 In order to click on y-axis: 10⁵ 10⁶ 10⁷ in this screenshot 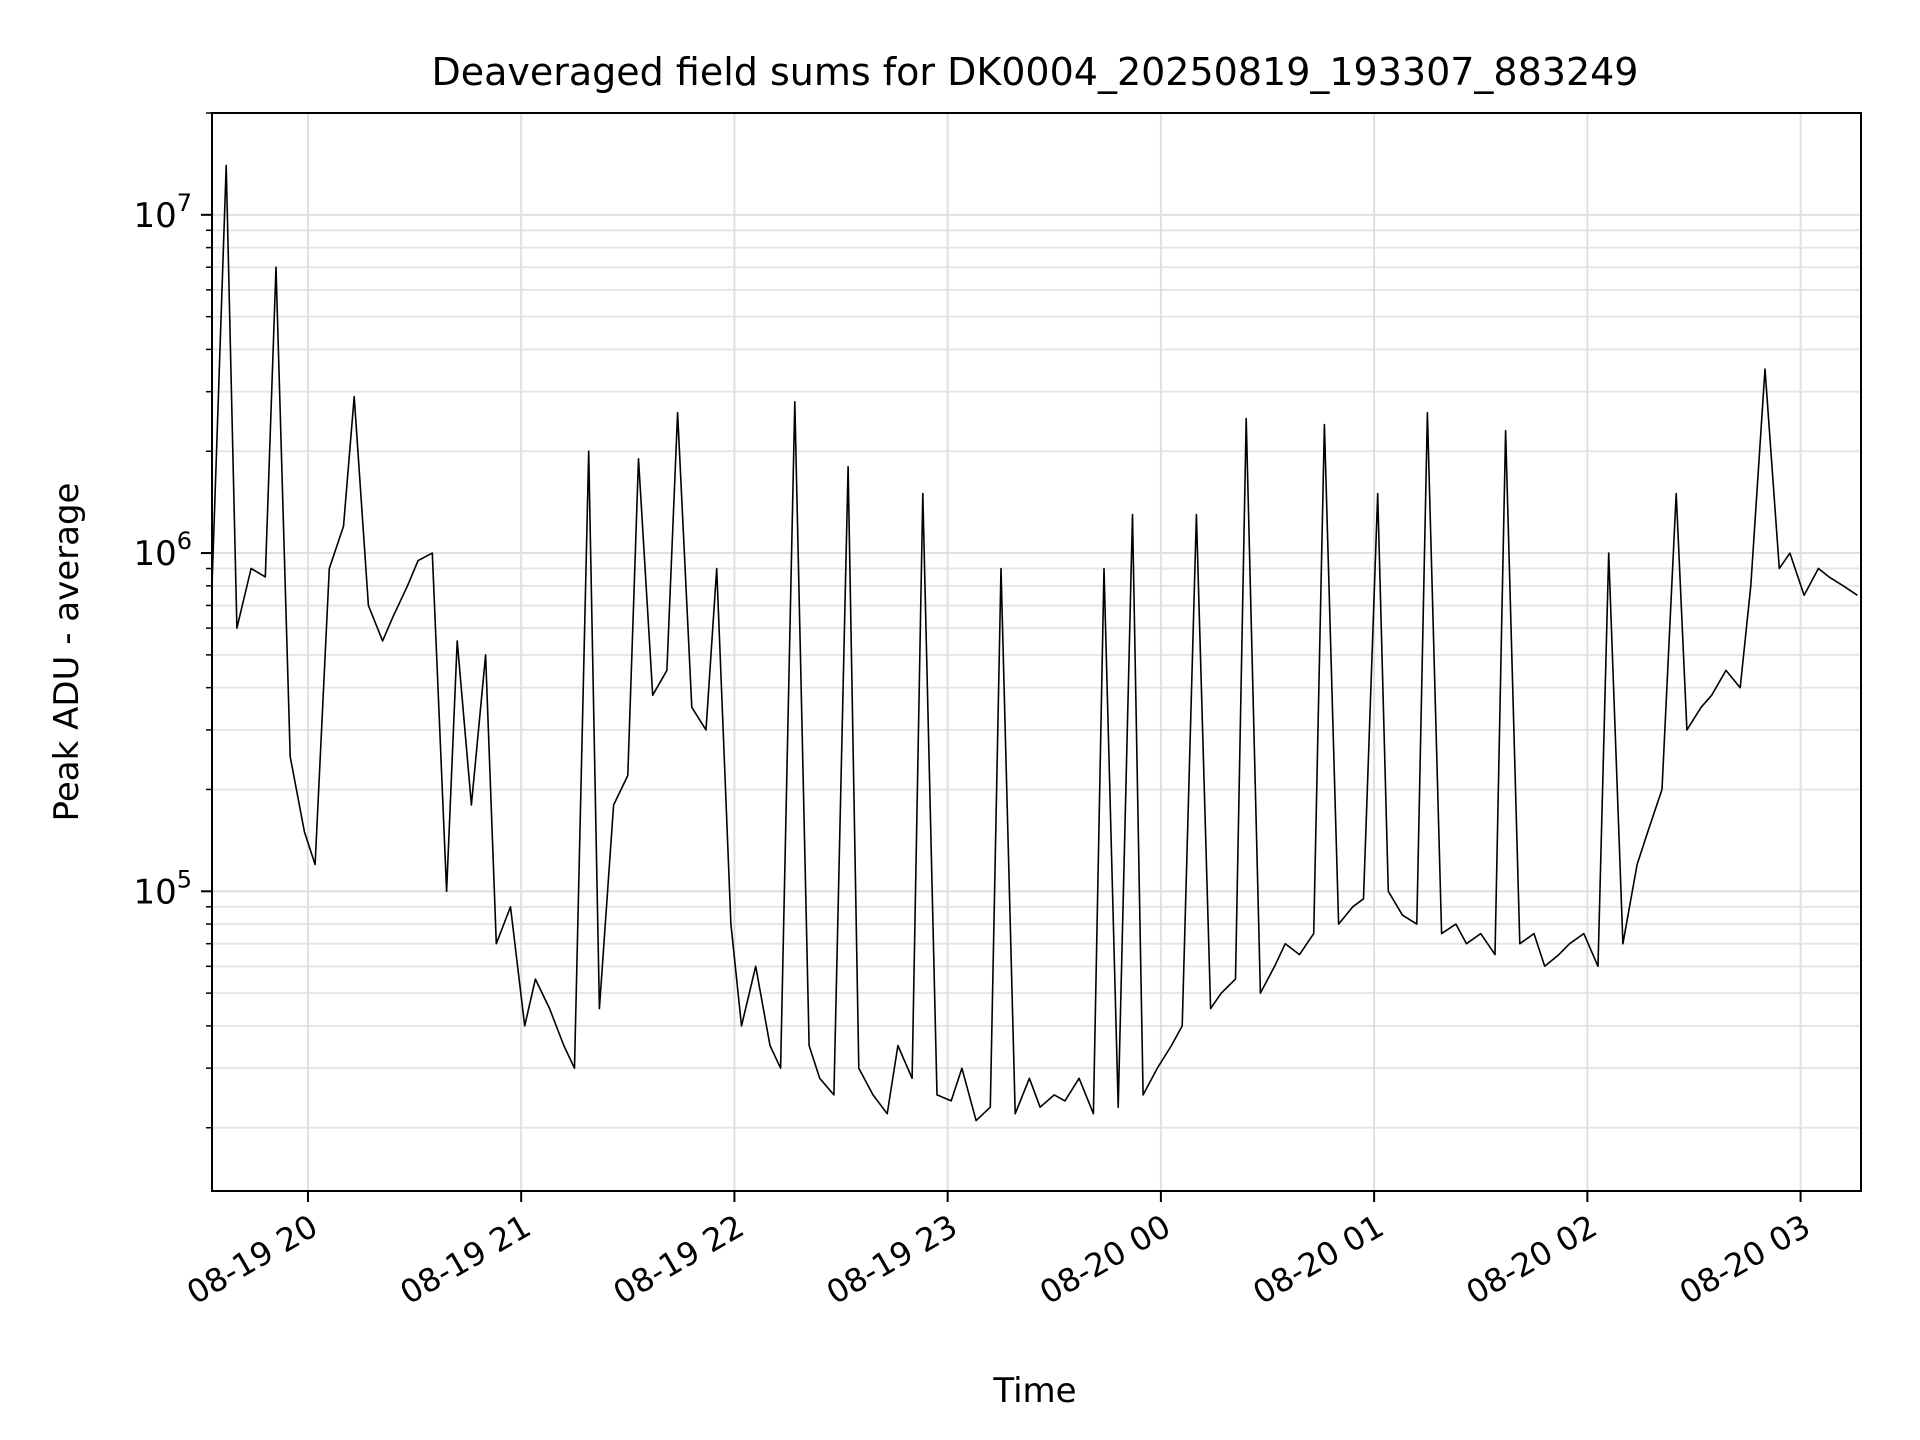, I will do `click(172, 620)`.